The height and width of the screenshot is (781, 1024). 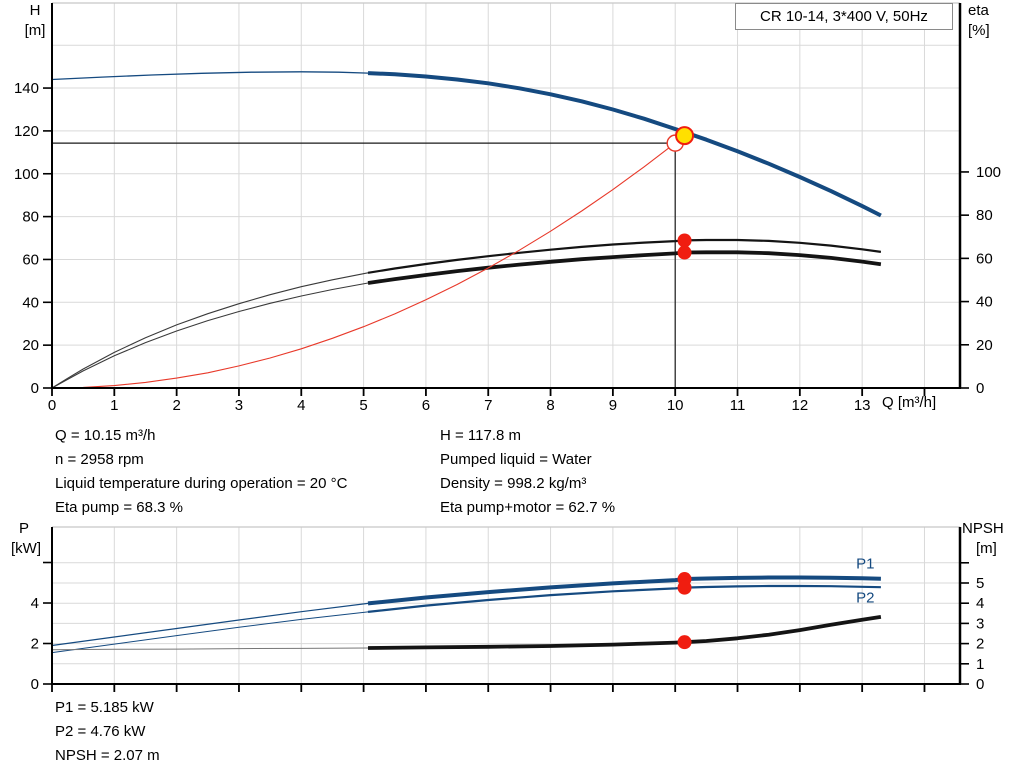 I want to click on svg-text: 12, so click(x=799, y=405).